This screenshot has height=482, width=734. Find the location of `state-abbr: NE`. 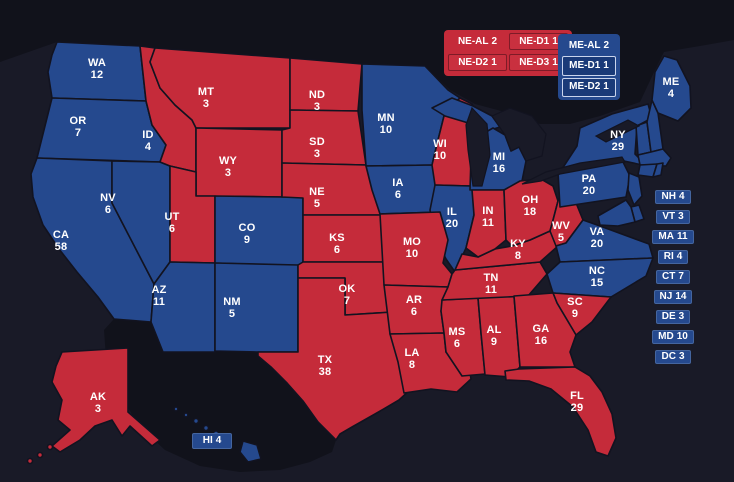

state-abbr: NE is located at coordinates (317, 192).